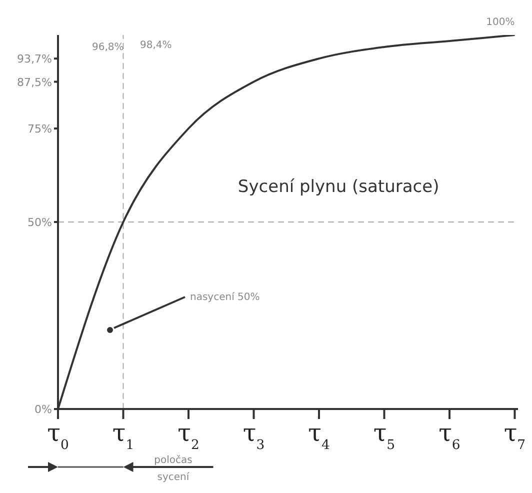 The width and height of the screenshot is (532, 493). What do you see at coordinates (225, 297) in the screenshot?
I see `annotation: nasycení 50%` at bounding box center [225, 297].